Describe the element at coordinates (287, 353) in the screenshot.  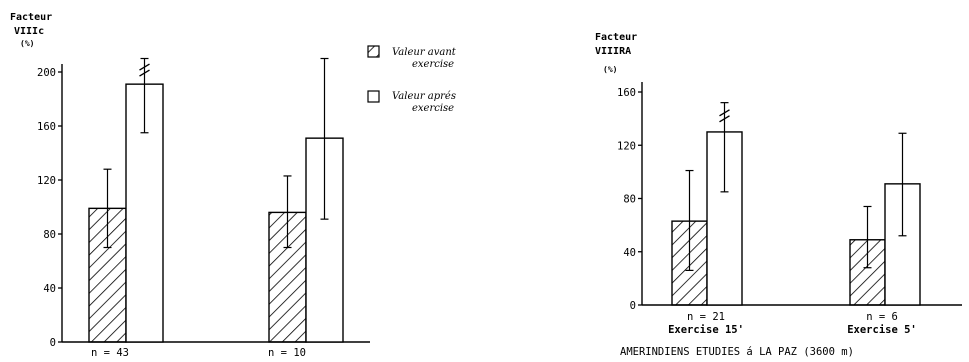
I see `left-category-label: n = 10` at that location.